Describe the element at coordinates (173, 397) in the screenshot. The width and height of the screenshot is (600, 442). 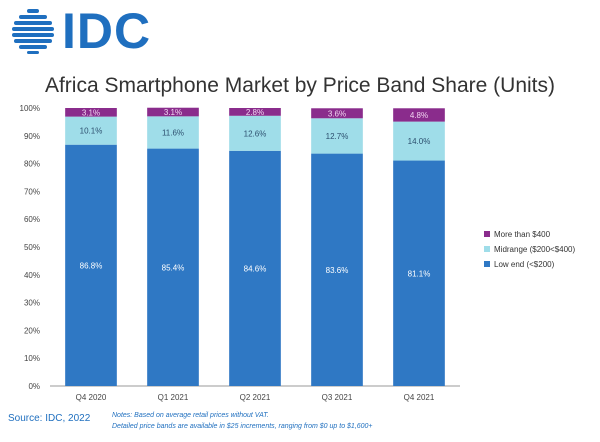
I see `x-tick-label: Q1 2021` at that location.